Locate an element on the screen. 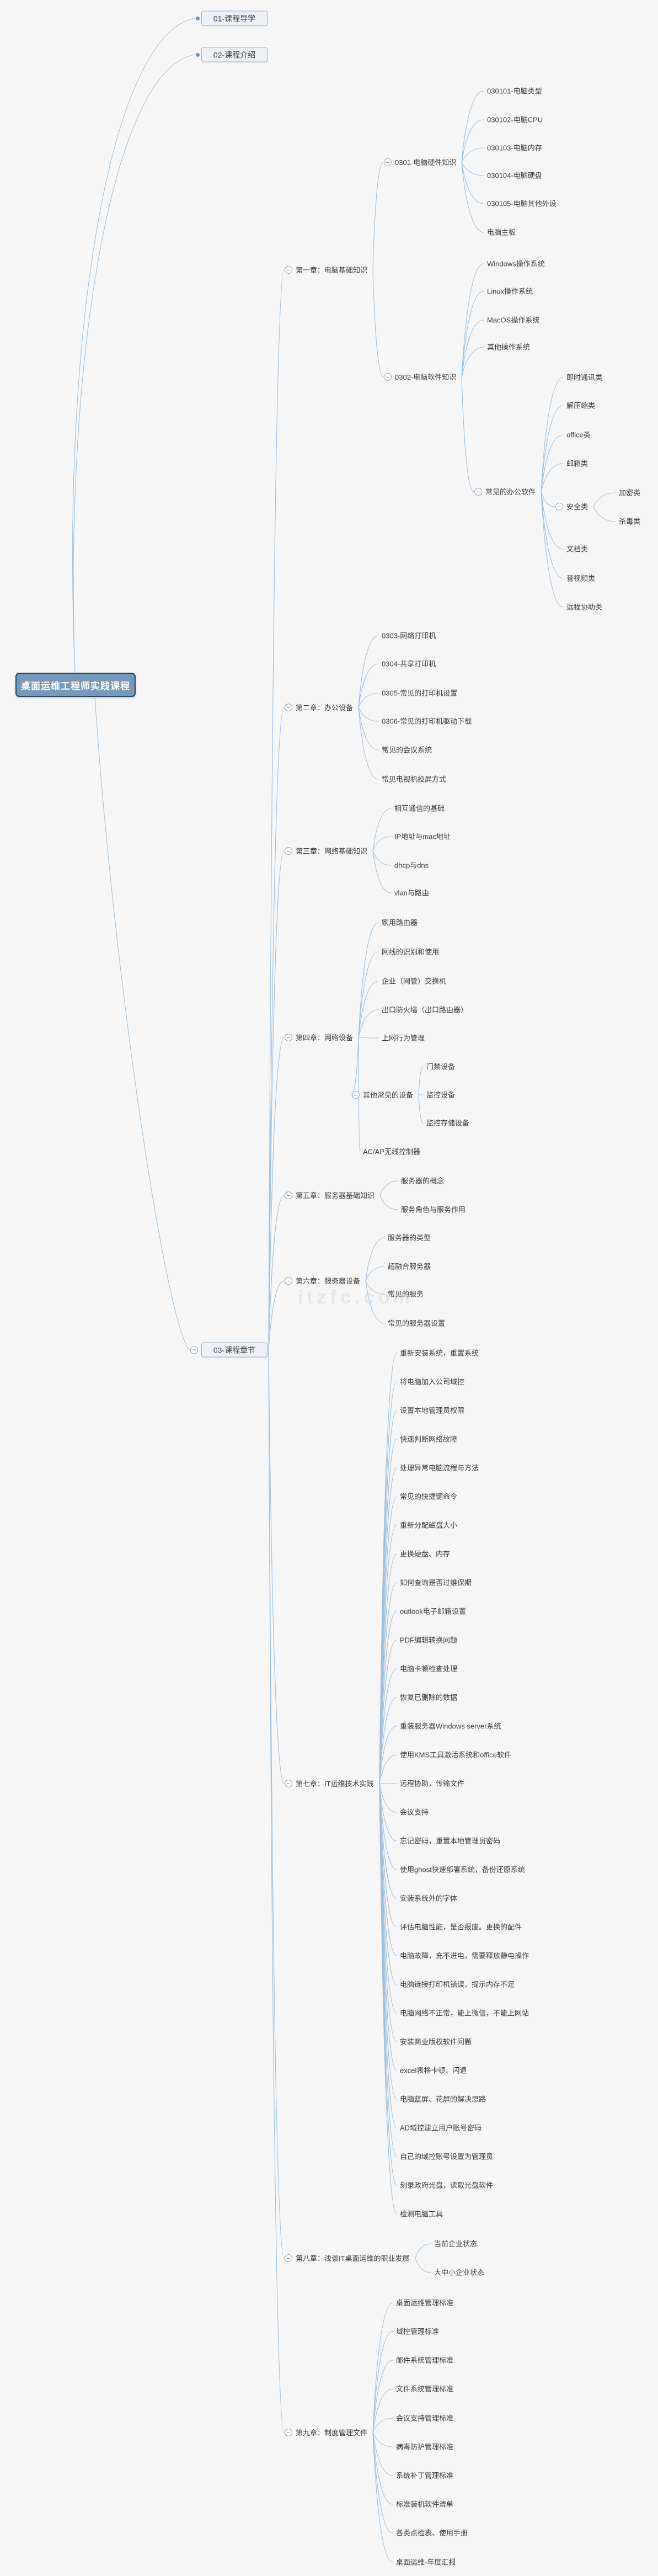 The height and width of the screenshot is (2576, 658). leaf-topic: 刻录政府光盘，读取光盘软件 is located at coordinates (446, 2185).